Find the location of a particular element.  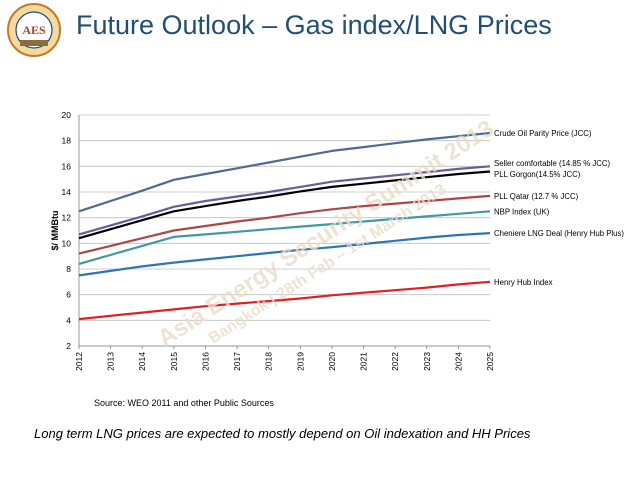

x-tick-label: 2012 is located at coordinates (79, 361).